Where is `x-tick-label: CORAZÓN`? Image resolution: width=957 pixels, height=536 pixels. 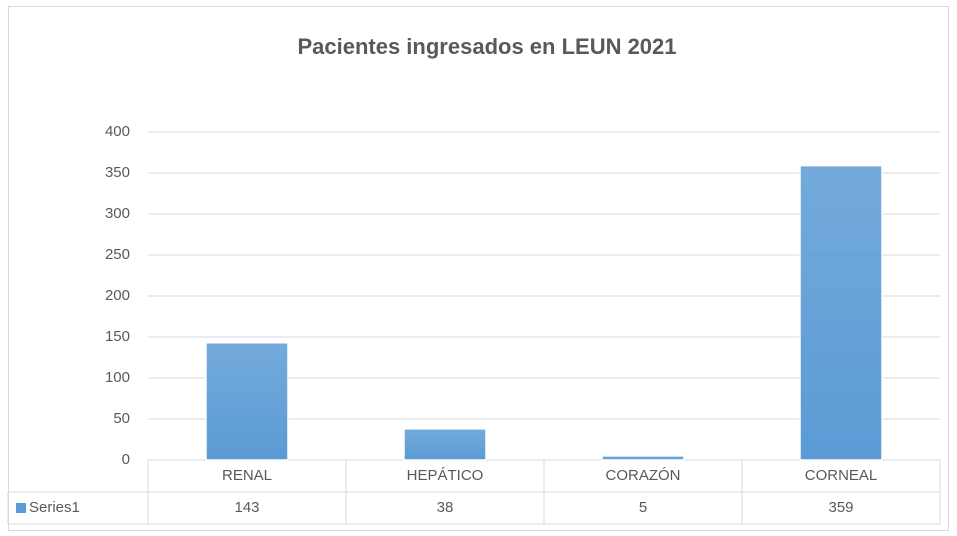 x-tick-label: CORAZÓN is located at coordinates (643, 475).